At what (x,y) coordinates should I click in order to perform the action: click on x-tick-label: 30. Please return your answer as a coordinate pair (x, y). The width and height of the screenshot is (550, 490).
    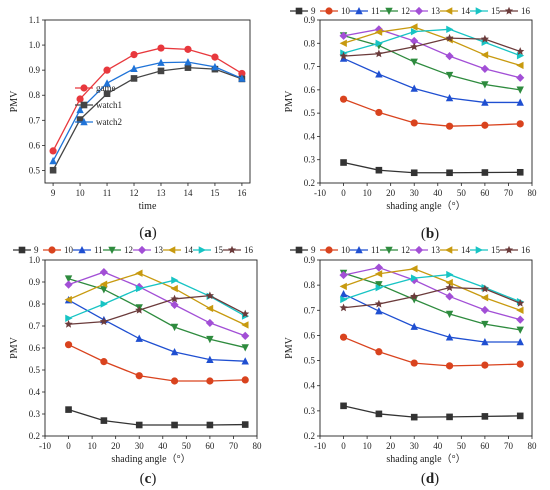
    Looking at the image, I should click on (140, 446).